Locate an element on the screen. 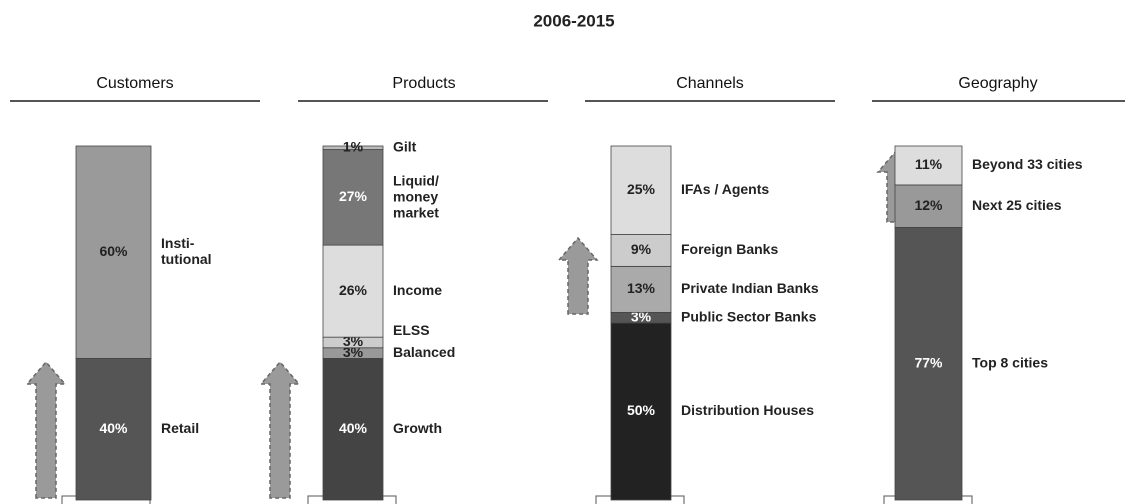 This screenshot has height=504, width=1148. segment-label: Next 25 cities is located at coordinates (1017, 205).